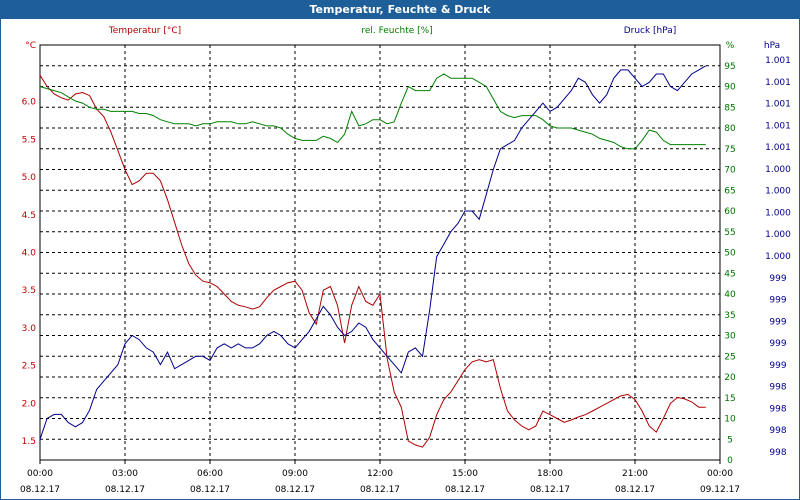  What do you see at coordinates (29, 442) in the screenshot?
I see `tick-label-temperature: 1.5` at bounding box center [29, 442].